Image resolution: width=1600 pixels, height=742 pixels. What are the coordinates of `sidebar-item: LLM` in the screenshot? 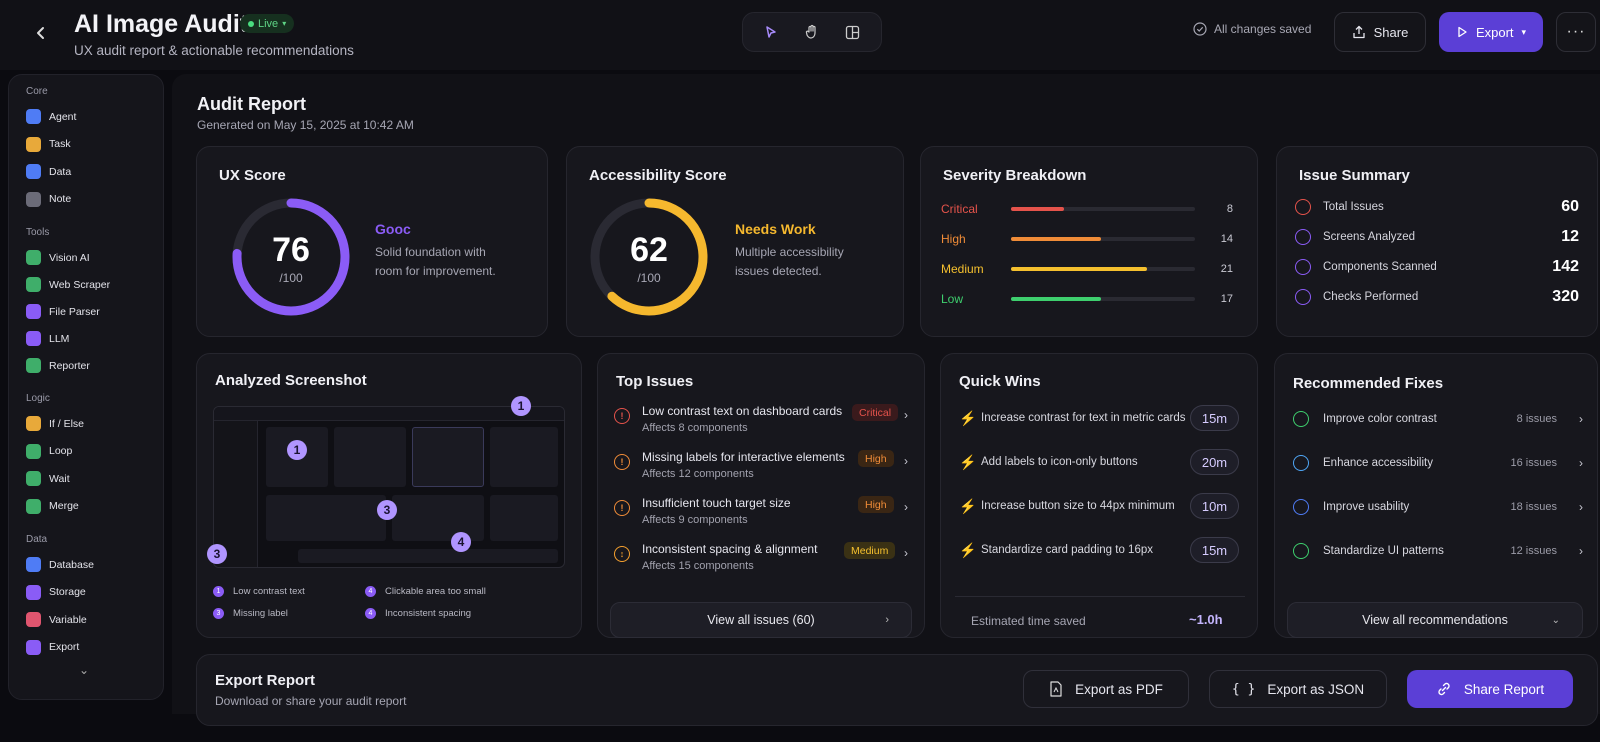 It's located at (47, 338).